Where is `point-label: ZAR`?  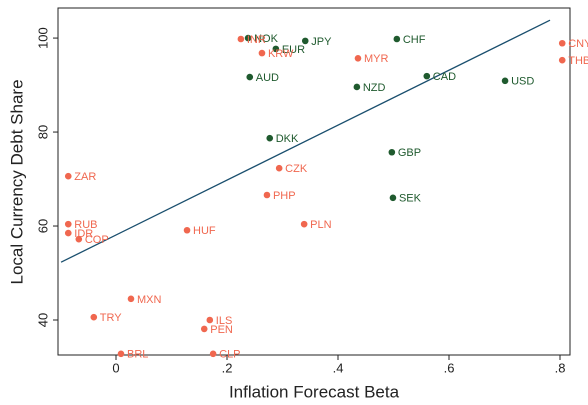
point-label: ZAR is located at coordinates (85, 177).